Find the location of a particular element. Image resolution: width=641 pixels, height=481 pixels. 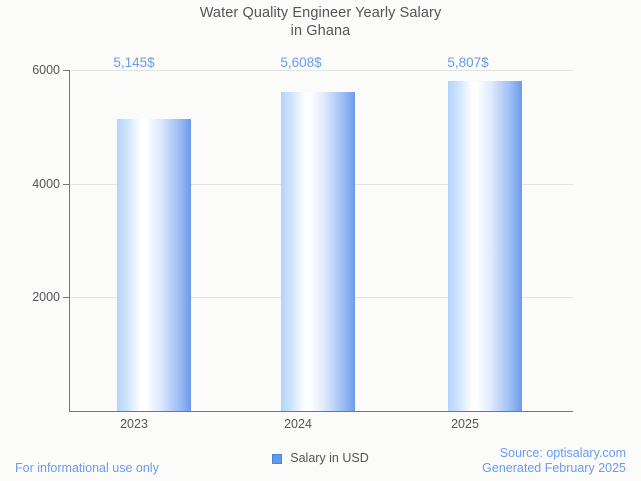

bar-label-2025: 5,807$ is located at coordinates (468, 62).